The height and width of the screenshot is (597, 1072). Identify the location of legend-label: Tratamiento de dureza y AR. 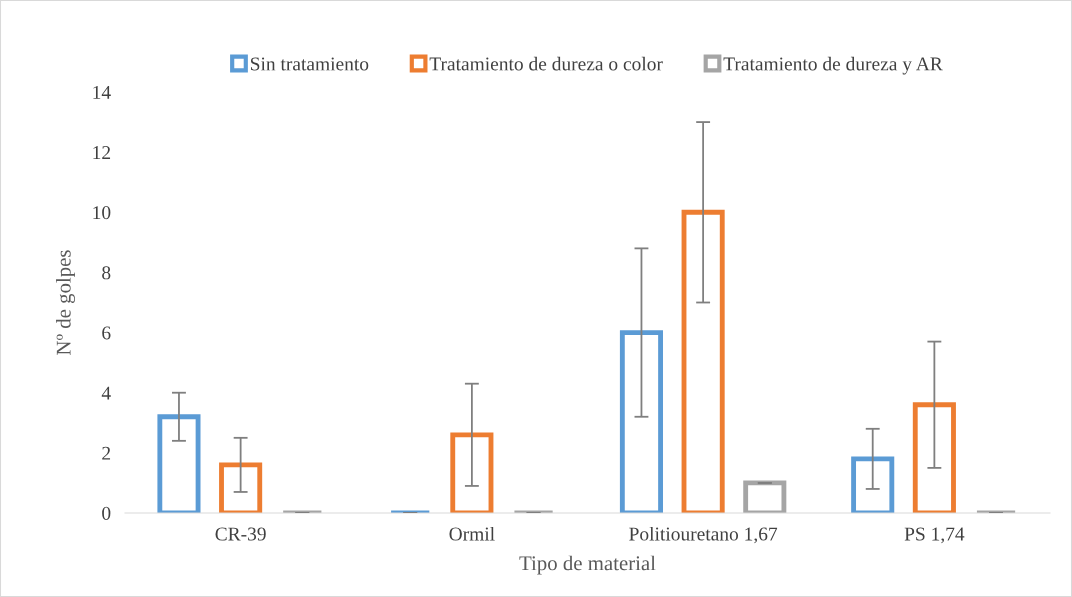
(833, 65).